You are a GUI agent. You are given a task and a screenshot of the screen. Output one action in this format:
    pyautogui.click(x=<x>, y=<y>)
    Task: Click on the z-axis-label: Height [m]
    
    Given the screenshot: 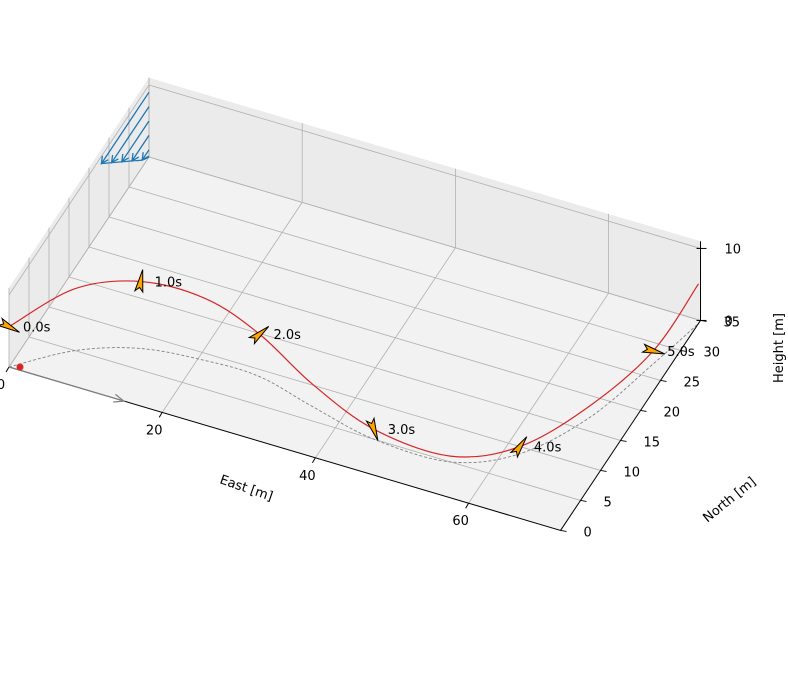 What is the action you would take?
    pyautogui.click(x=779, y=348)
    